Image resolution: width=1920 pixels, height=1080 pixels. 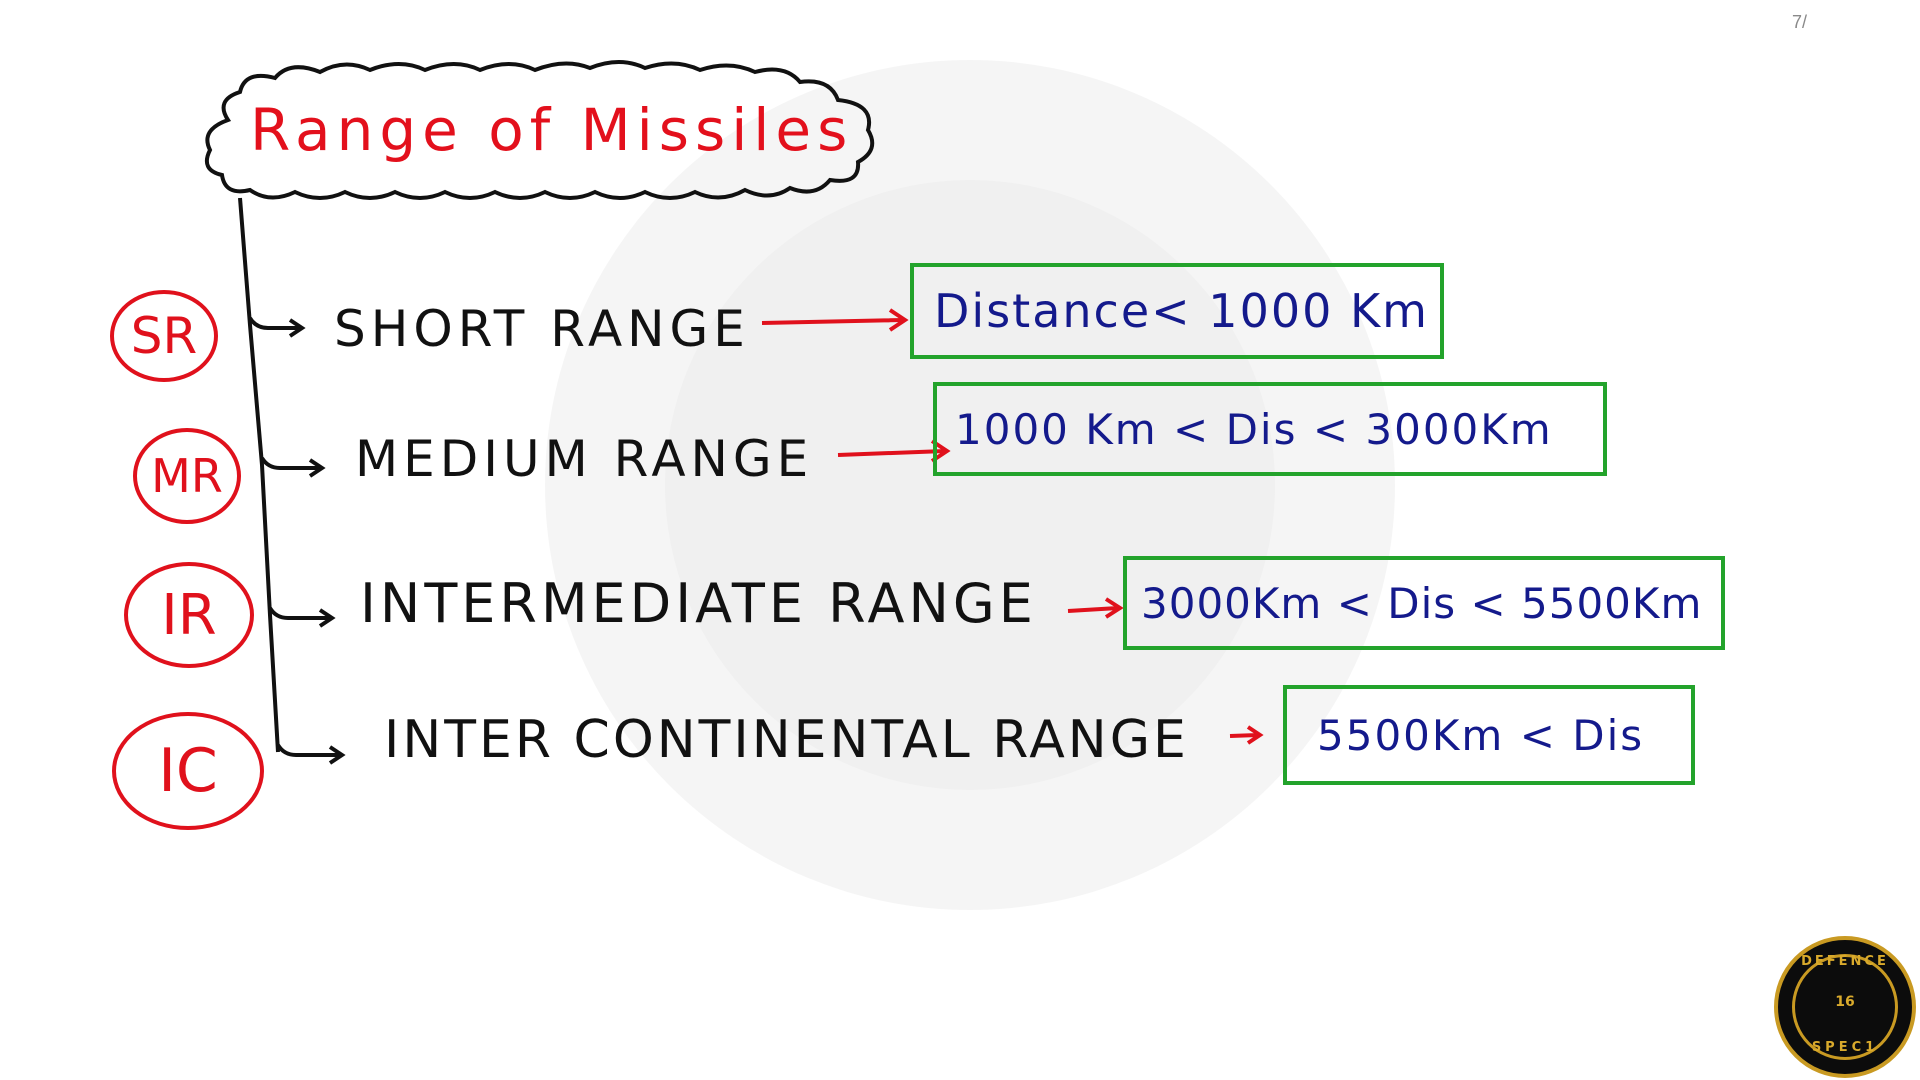 I want to click on page-number: 7/, so click(x=1800, y=22).